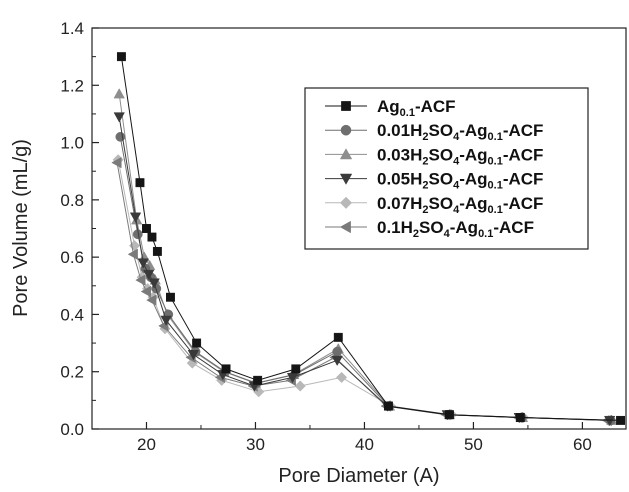 The width and height of the screenshot is (629, 492). Describe the element at coordinates (72, 314) in the screenshot. I see `y-tick-label: 0.4` at that location.